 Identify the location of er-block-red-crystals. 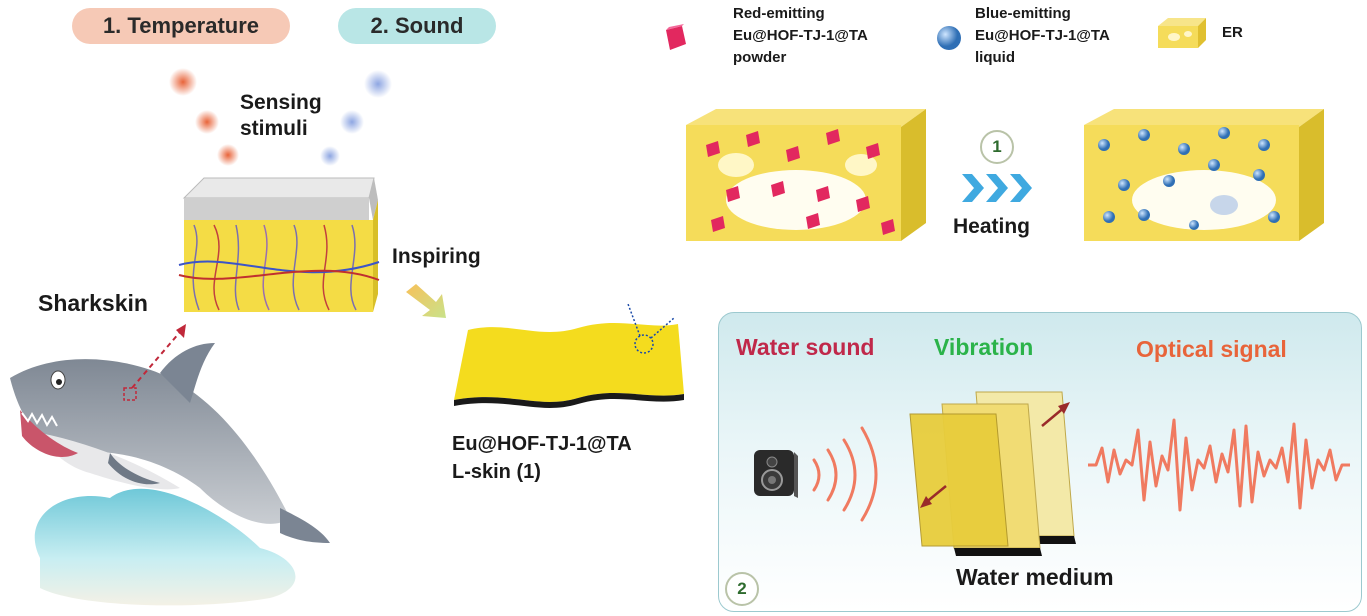
(806, 175).